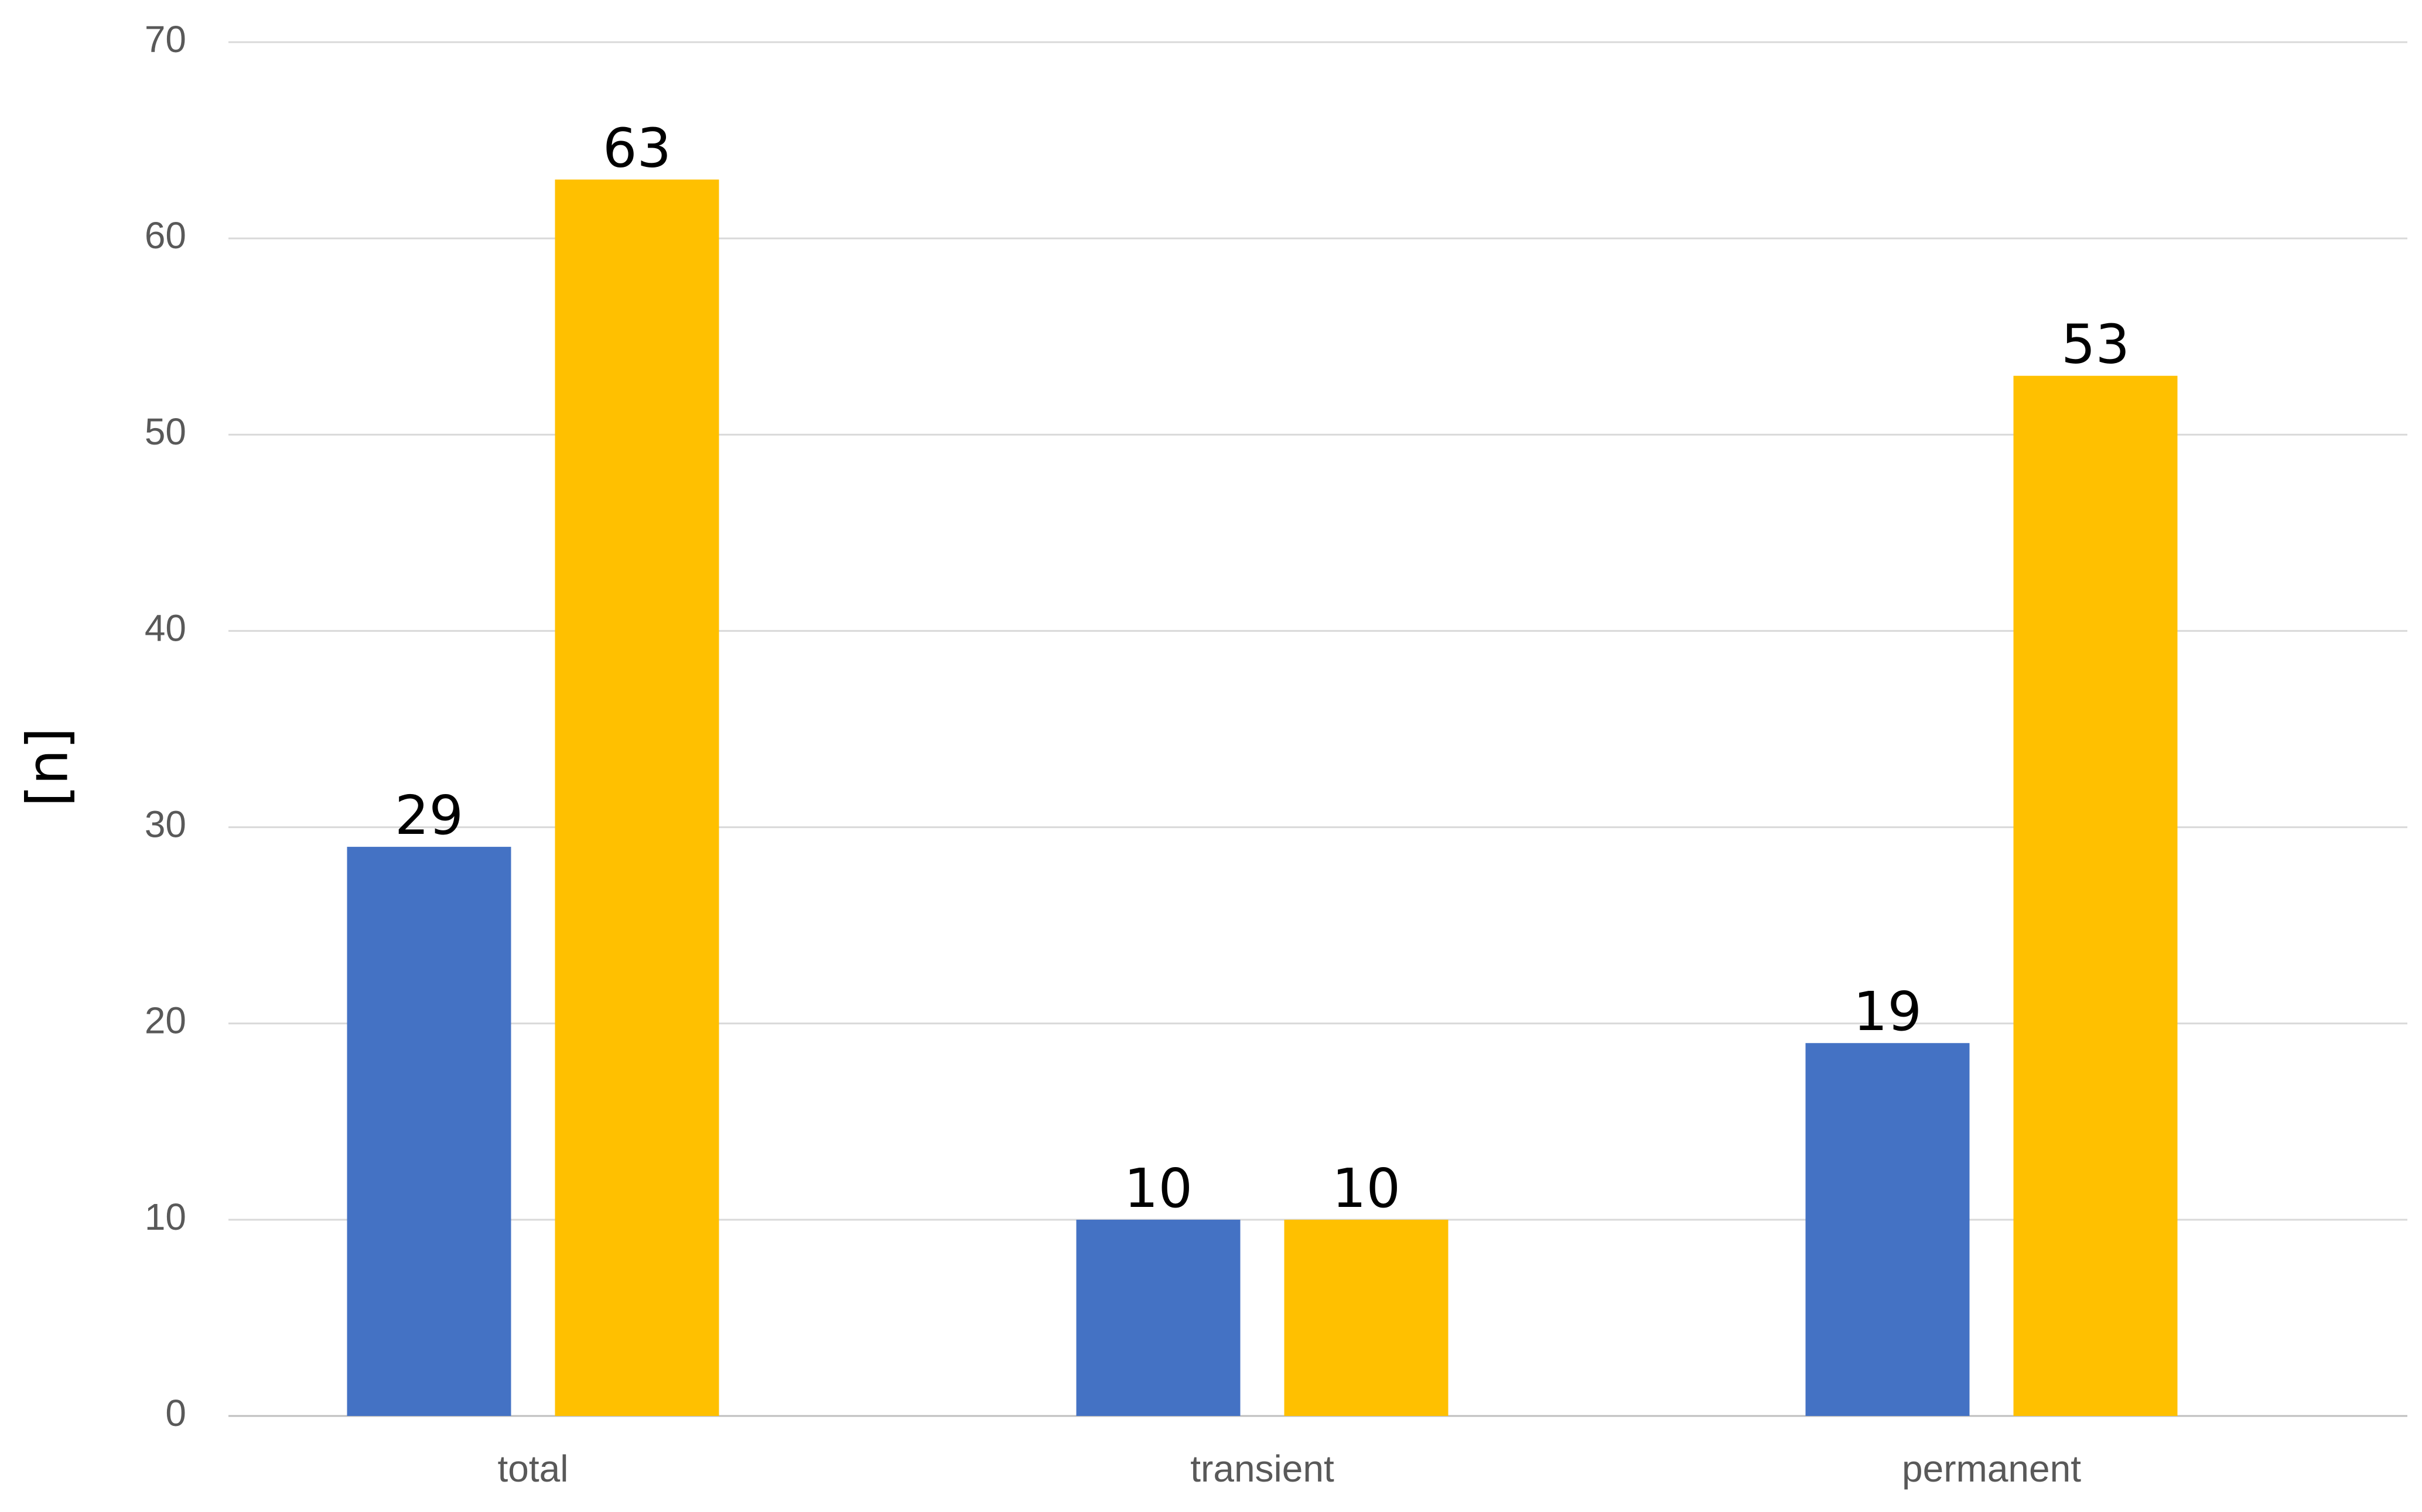 This screenshot has height=1512, width=2422. I want to click on data-label-total-series-1: 29, so click(429, 815).